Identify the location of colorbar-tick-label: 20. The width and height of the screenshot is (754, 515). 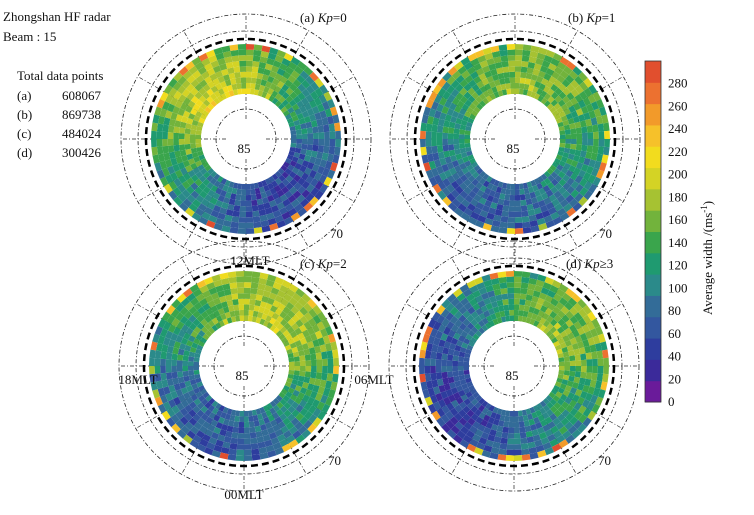
(674, 378).